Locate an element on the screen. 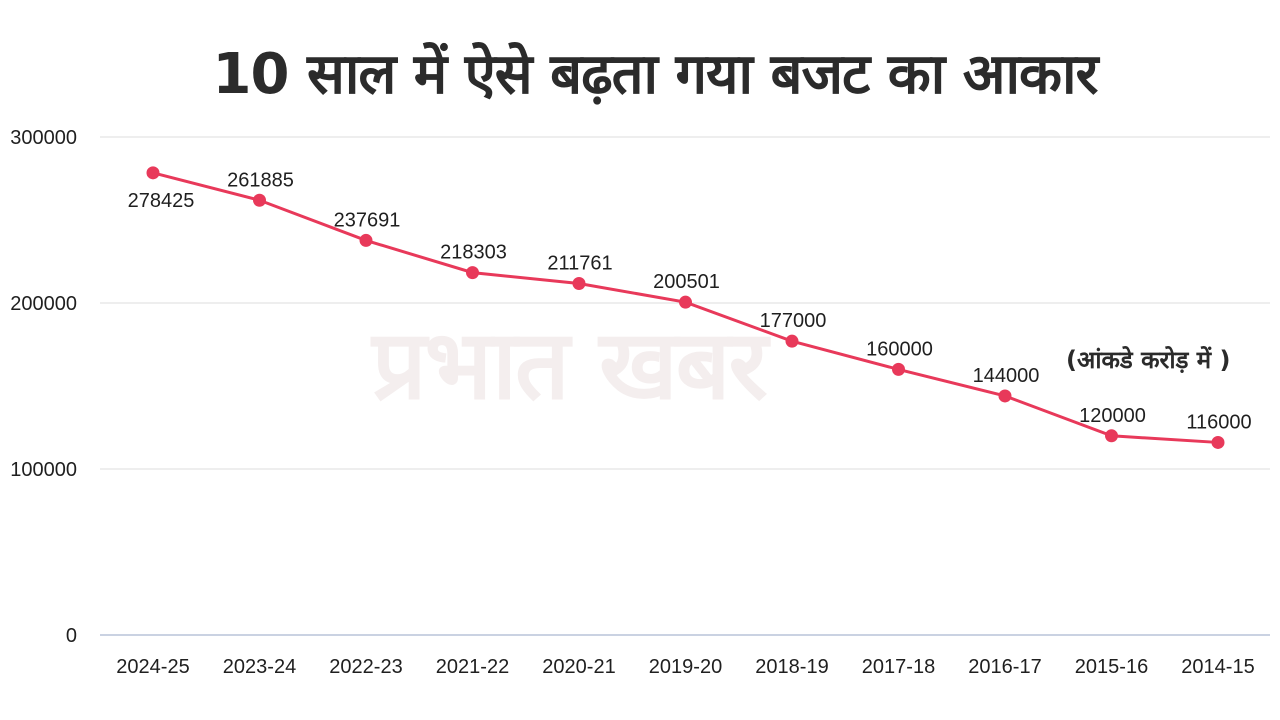  data-label: 160000 is located at coordinates (899, 349).